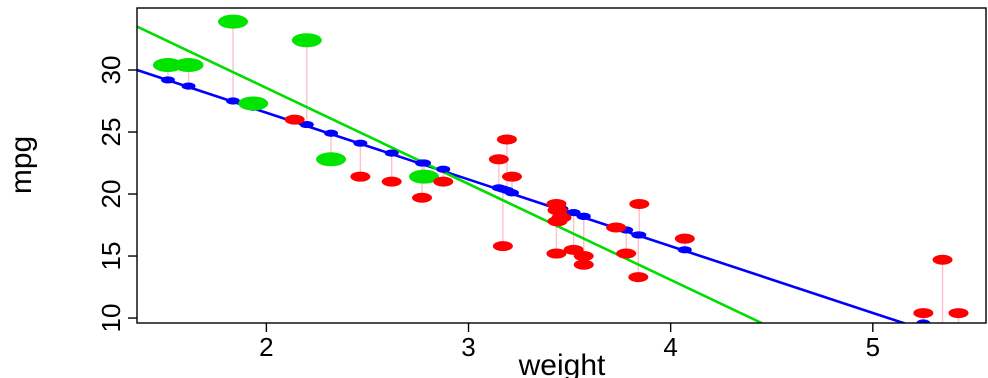  What do you see at coordinates (111, 318) in the screenshot?
I see `y-tick-label: 10` at bounding box center [111, 318].